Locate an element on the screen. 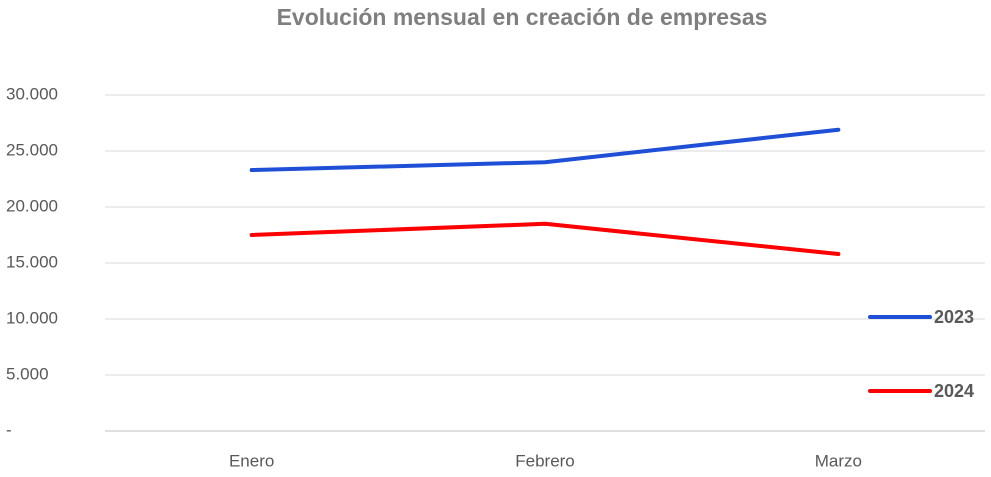  y-tick-label: 15.000 is located at coordinates (32, 261).